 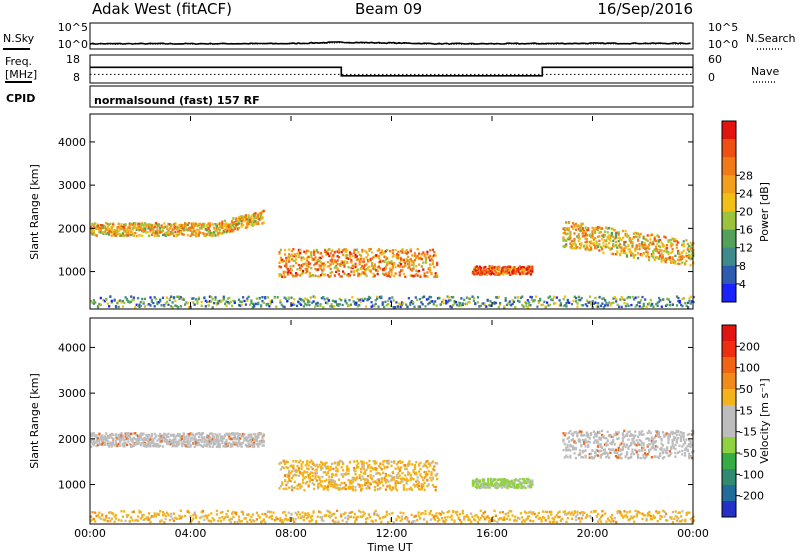 I want to click on nave-right-tick-bottom: 0, so click(x=711, y=77).